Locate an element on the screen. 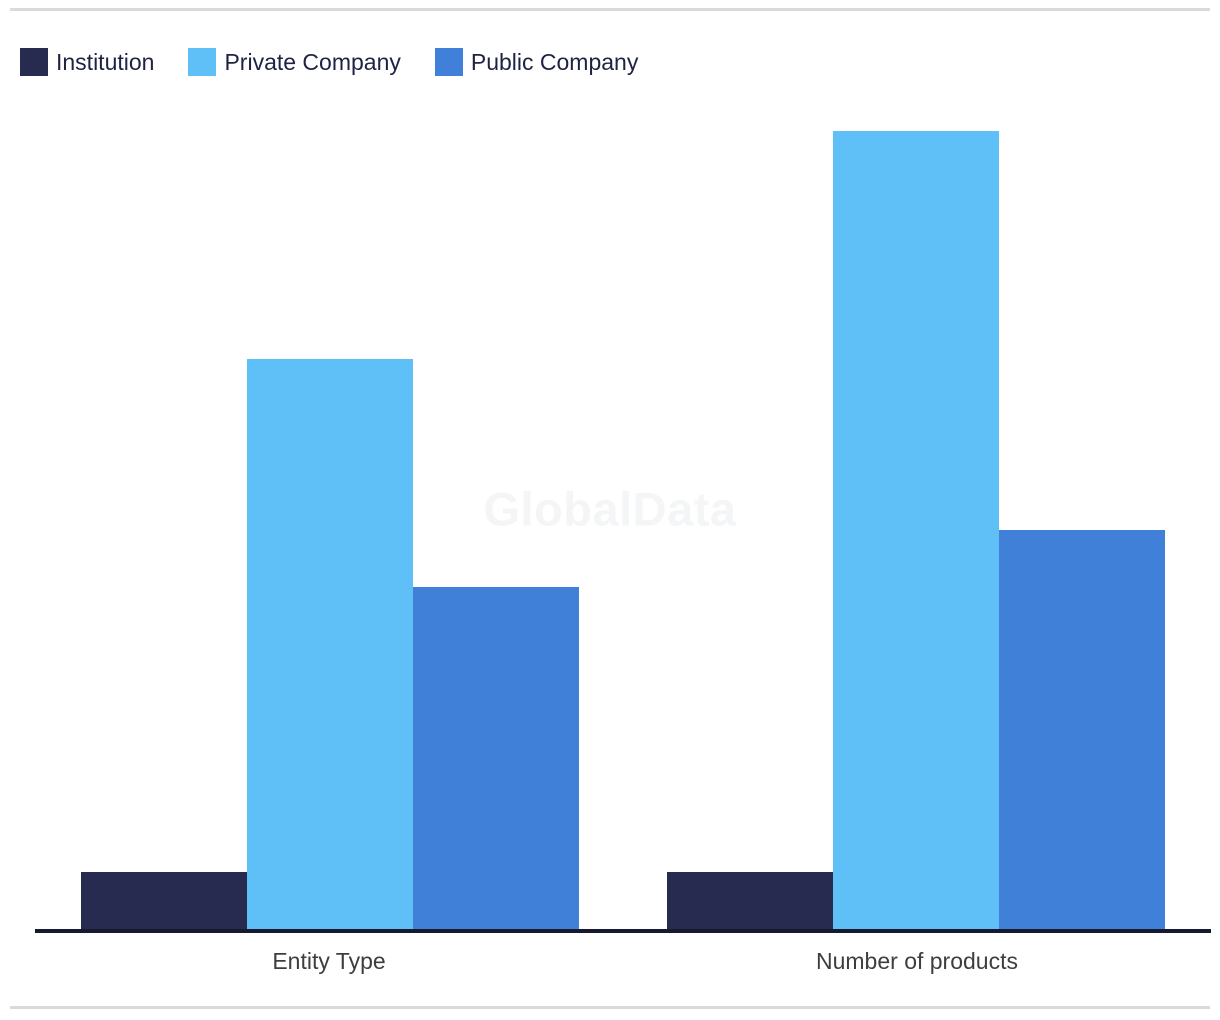 The image size is (1220, 1020). legend-item-institution: Institution is located at coordinates (87, 62).